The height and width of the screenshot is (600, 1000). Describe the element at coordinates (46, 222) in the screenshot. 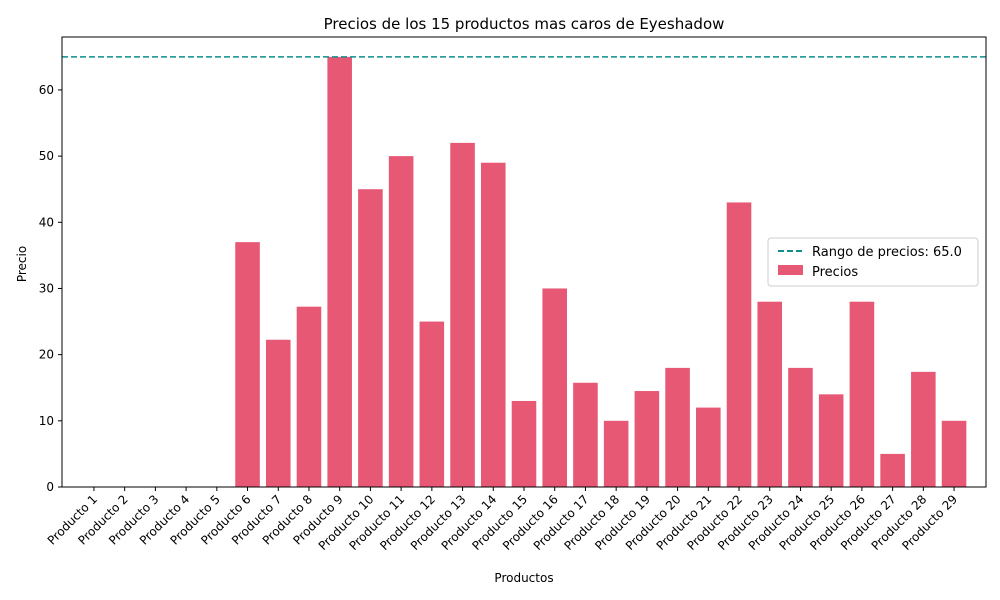

I see `y-tick-label: 40` at that location.